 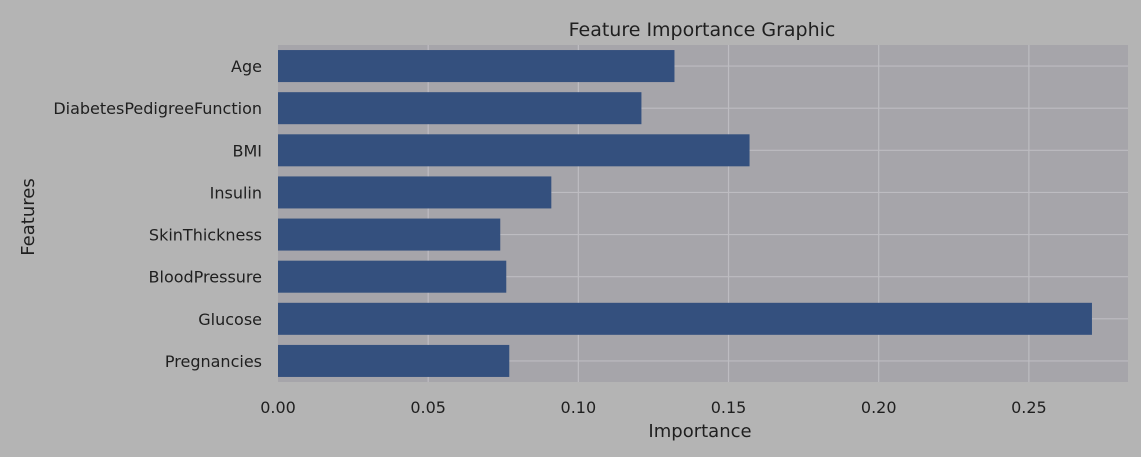 I want to click on bar-skinthickness, so click(x=389, y=234).